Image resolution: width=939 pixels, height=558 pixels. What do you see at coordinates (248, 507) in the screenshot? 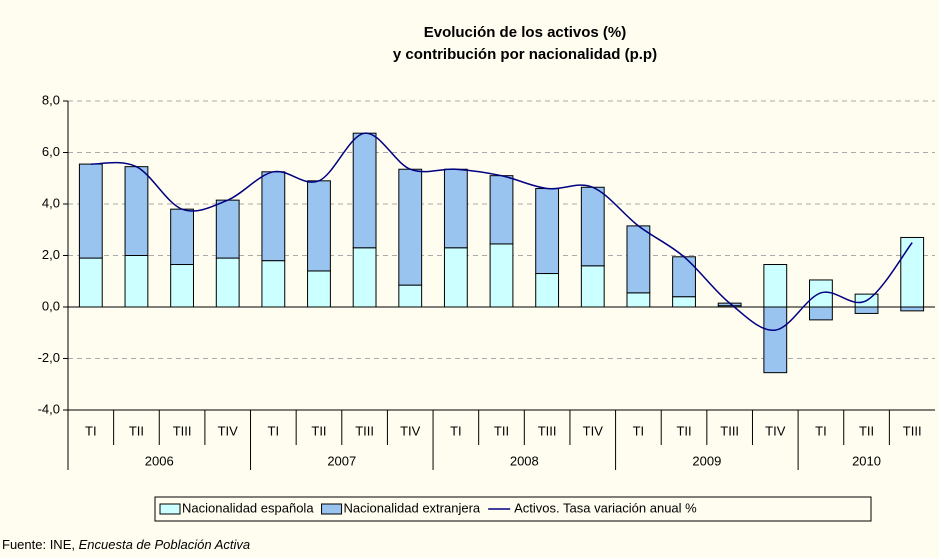
I see `legend-label: Nacionalidad española` at bounding box center [248, 507].